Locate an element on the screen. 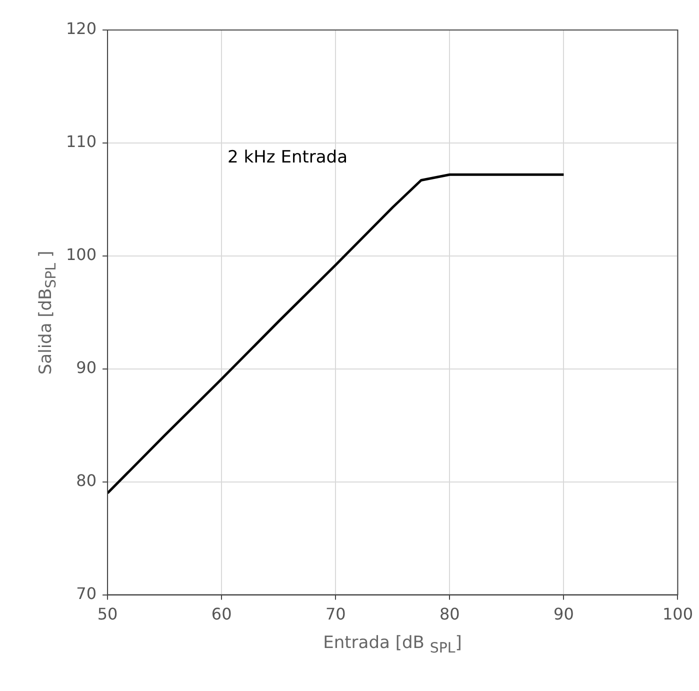 The width and height of the screenshot is (699, 691). y-tick-label: 80 is located at coordinates (86, 480).